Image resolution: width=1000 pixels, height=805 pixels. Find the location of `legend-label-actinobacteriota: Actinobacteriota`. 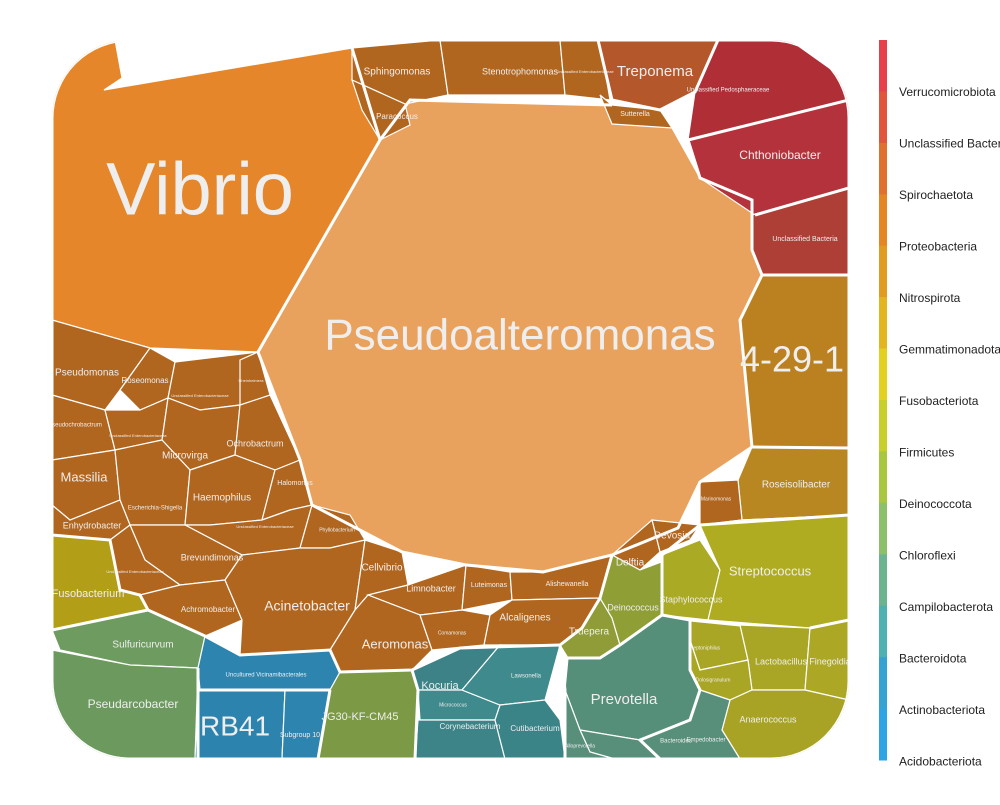

legend-label-actinobacteriota: Actinobacteriota is located at coordinates (942, 710).